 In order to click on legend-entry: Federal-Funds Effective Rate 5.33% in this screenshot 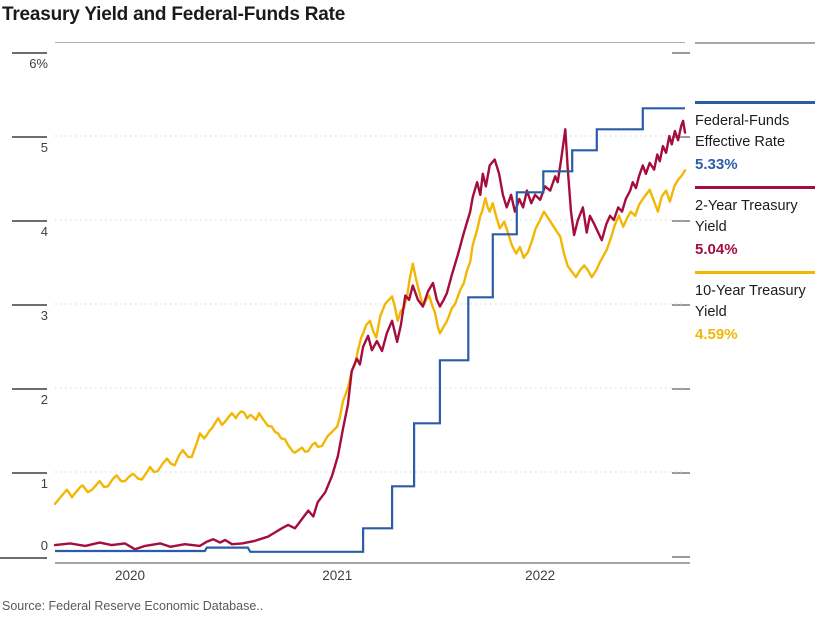, I will do `click(755, 137)`.